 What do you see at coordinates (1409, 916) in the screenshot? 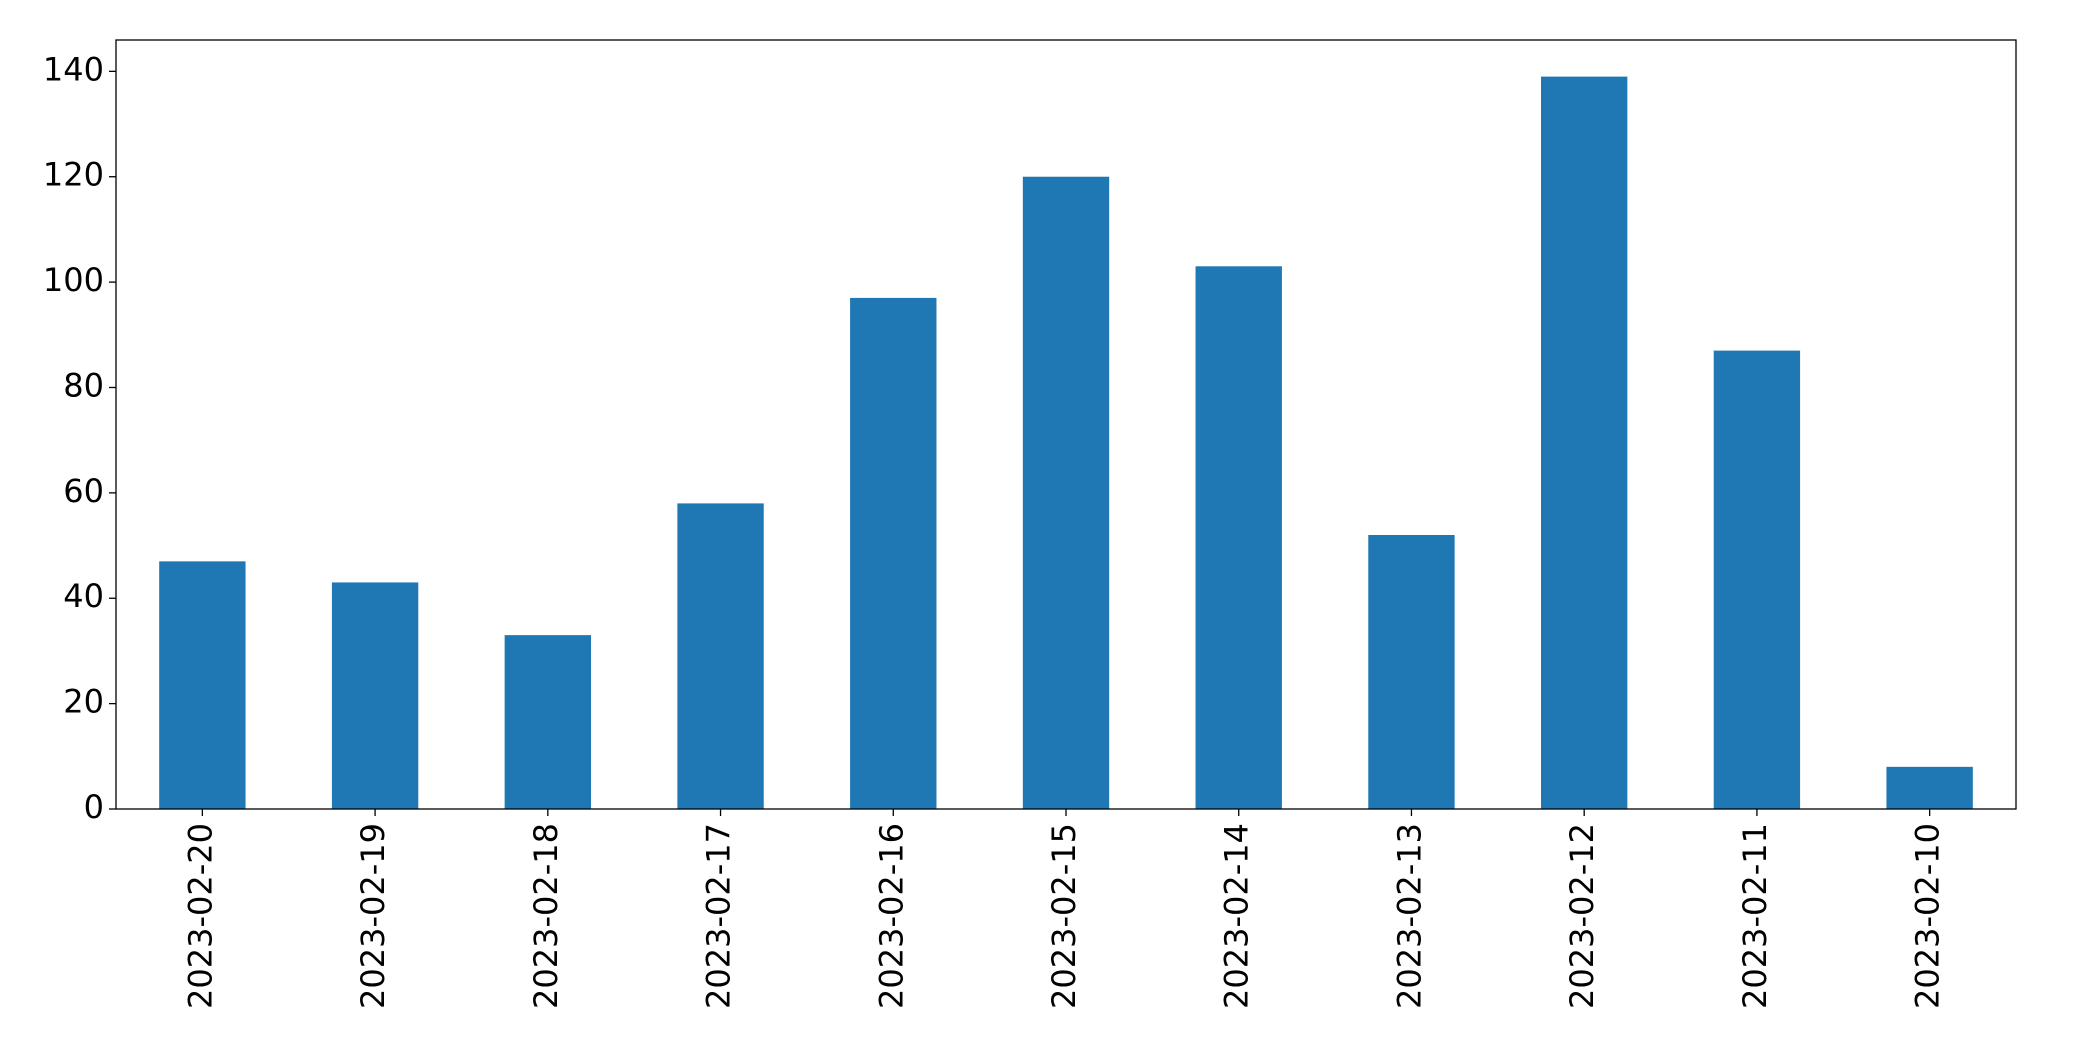
I see `x-tick-label: 2023-02-13` at bounding box center [1409, 916].